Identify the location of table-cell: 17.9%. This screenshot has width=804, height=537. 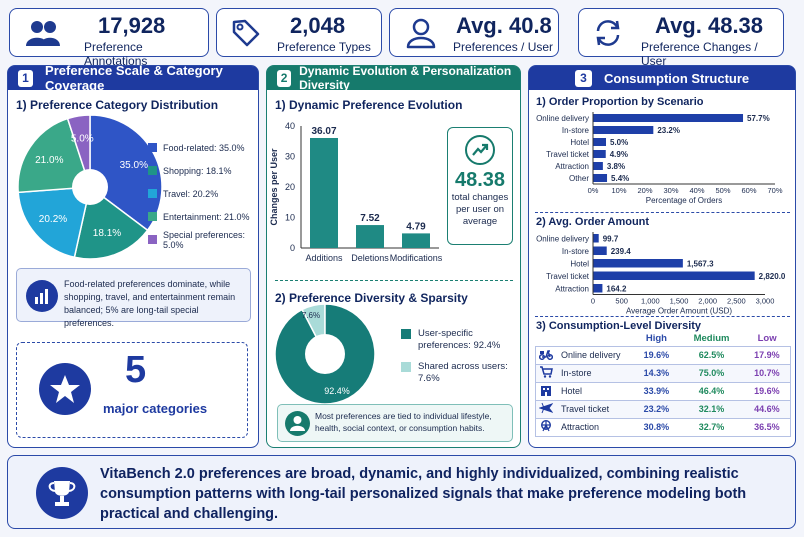
(767, 355).